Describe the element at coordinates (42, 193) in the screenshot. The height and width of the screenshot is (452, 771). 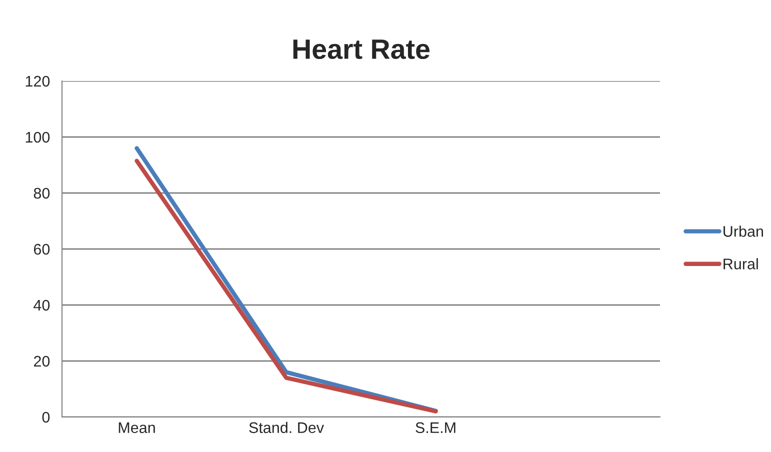
I see `y-tick-label: 80` at that location.